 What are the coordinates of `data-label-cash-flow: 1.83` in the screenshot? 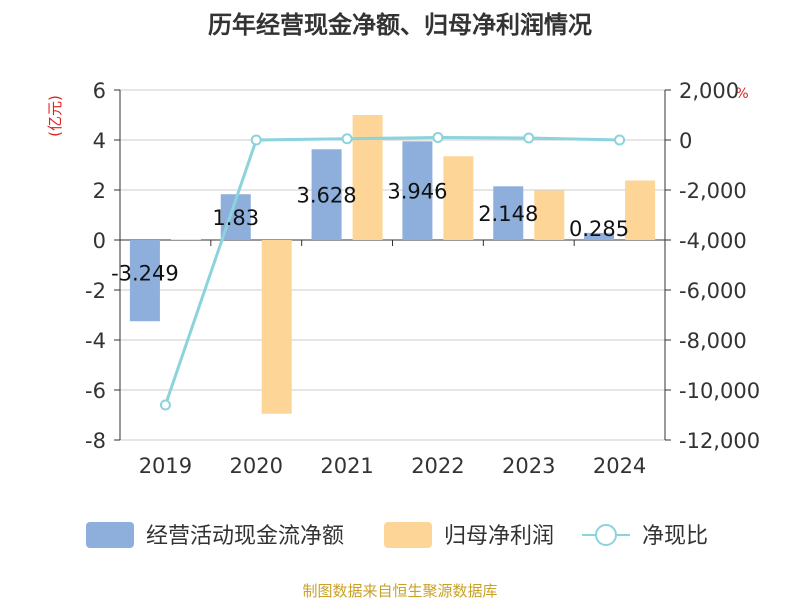 It's located at (235, 218).